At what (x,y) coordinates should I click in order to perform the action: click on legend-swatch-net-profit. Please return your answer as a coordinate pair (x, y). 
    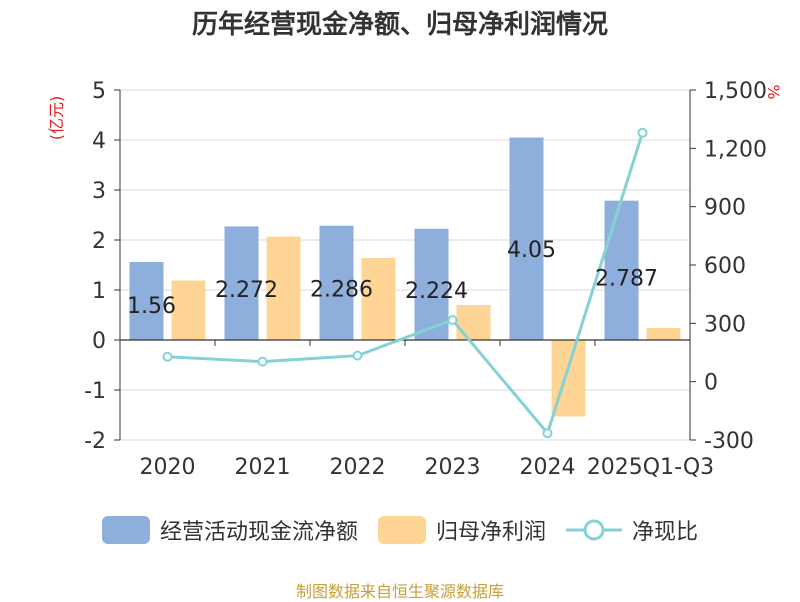
    Looking at the image, I should click on (401, 530).